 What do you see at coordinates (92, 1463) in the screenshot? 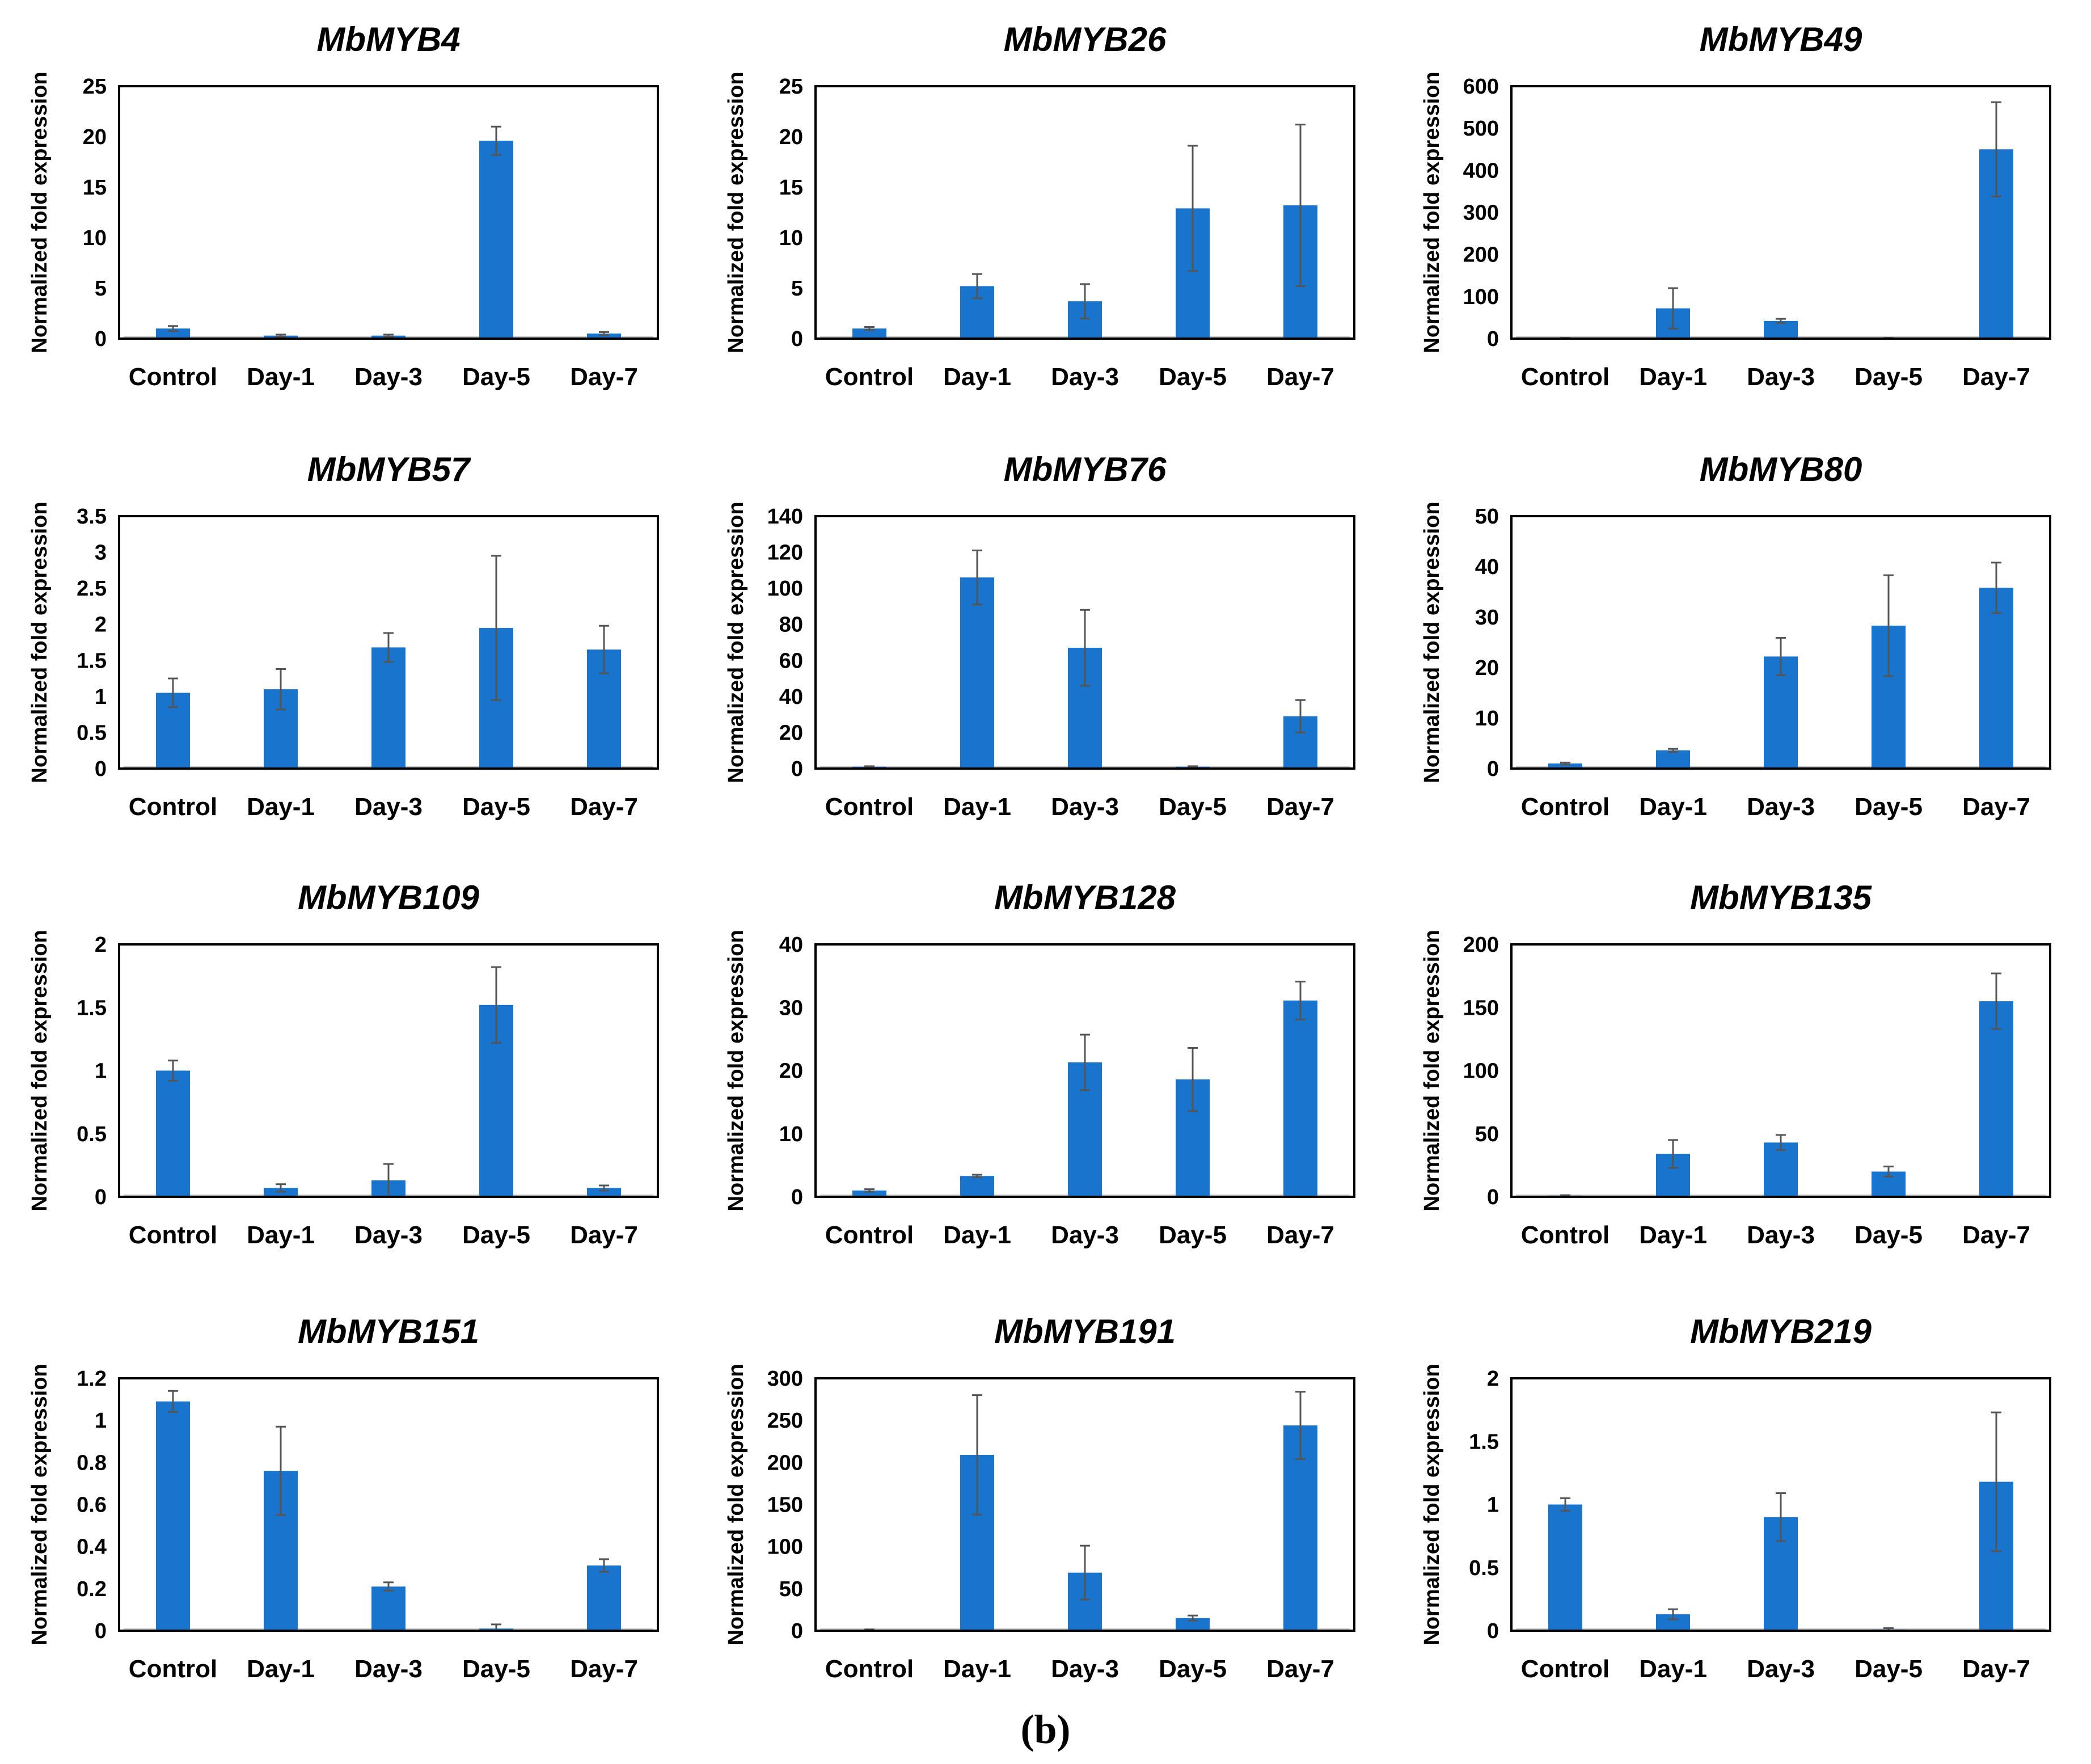
I see `chart-9-ytick-label: 0.8` at bounding box center [92, 1463].